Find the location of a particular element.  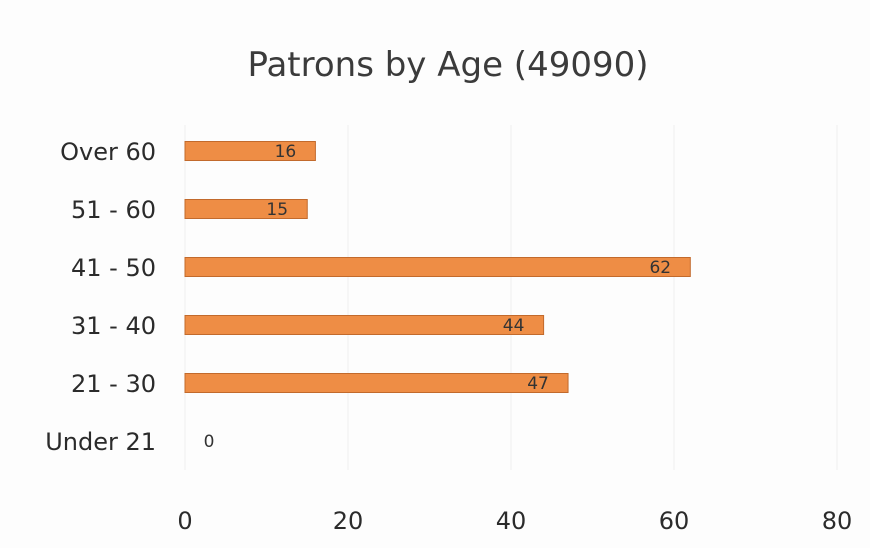

category-label: 41 - 50 is located at coordinates (113, 268).